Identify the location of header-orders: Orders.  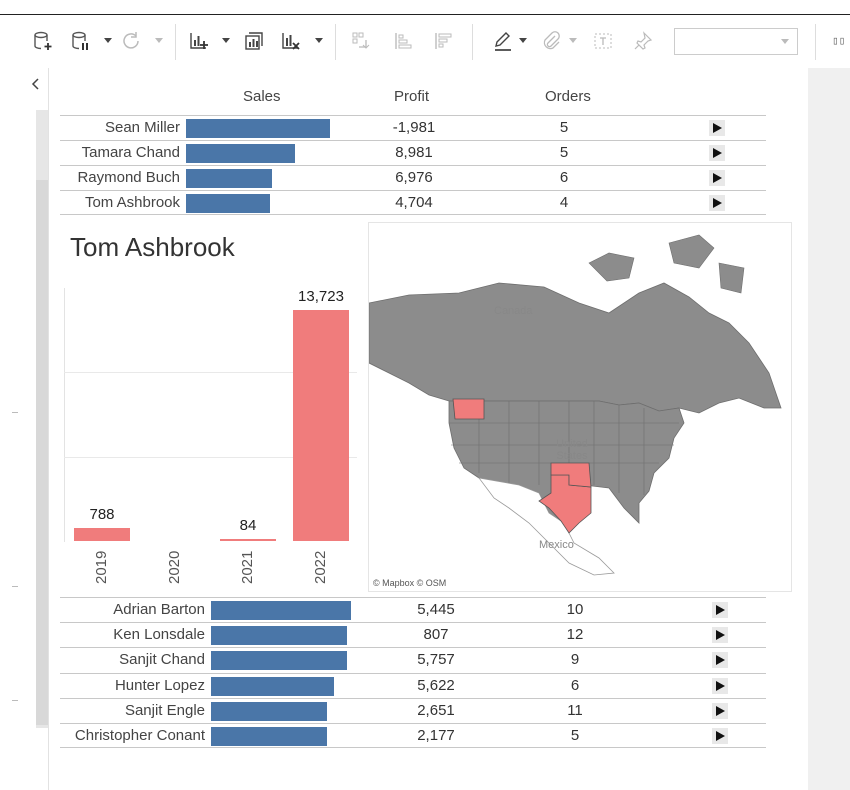
(568, 96).